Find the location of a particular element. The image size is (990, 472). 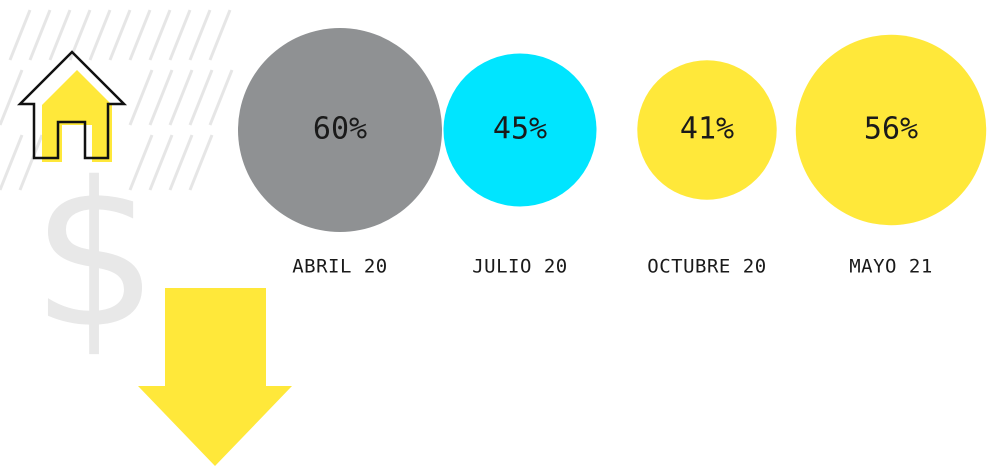

category-label: MAYO 21 is located at coordinates (891, 267).